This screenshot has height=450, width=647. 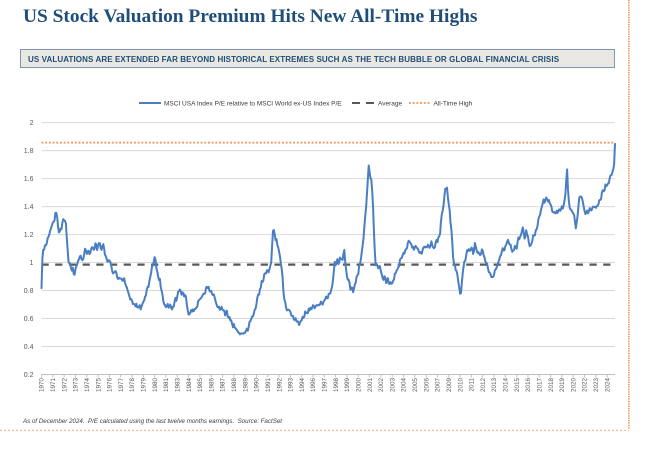 What do you see at coordinates (32, 123) in the screenshot?
I see `svg-text: 2` at bounding box center [32, 123].